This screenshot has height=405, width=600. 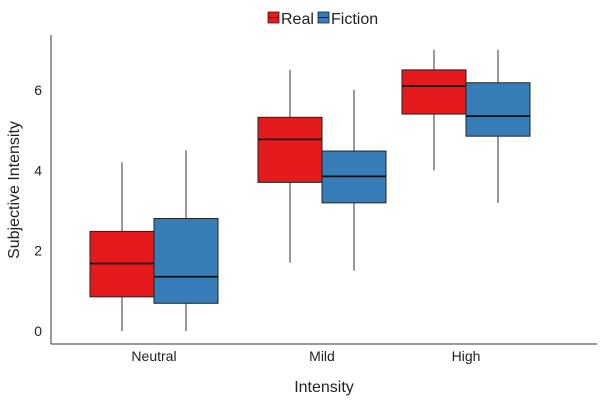 I want to click on box-fiction-mild, so click(x=354, y=180).